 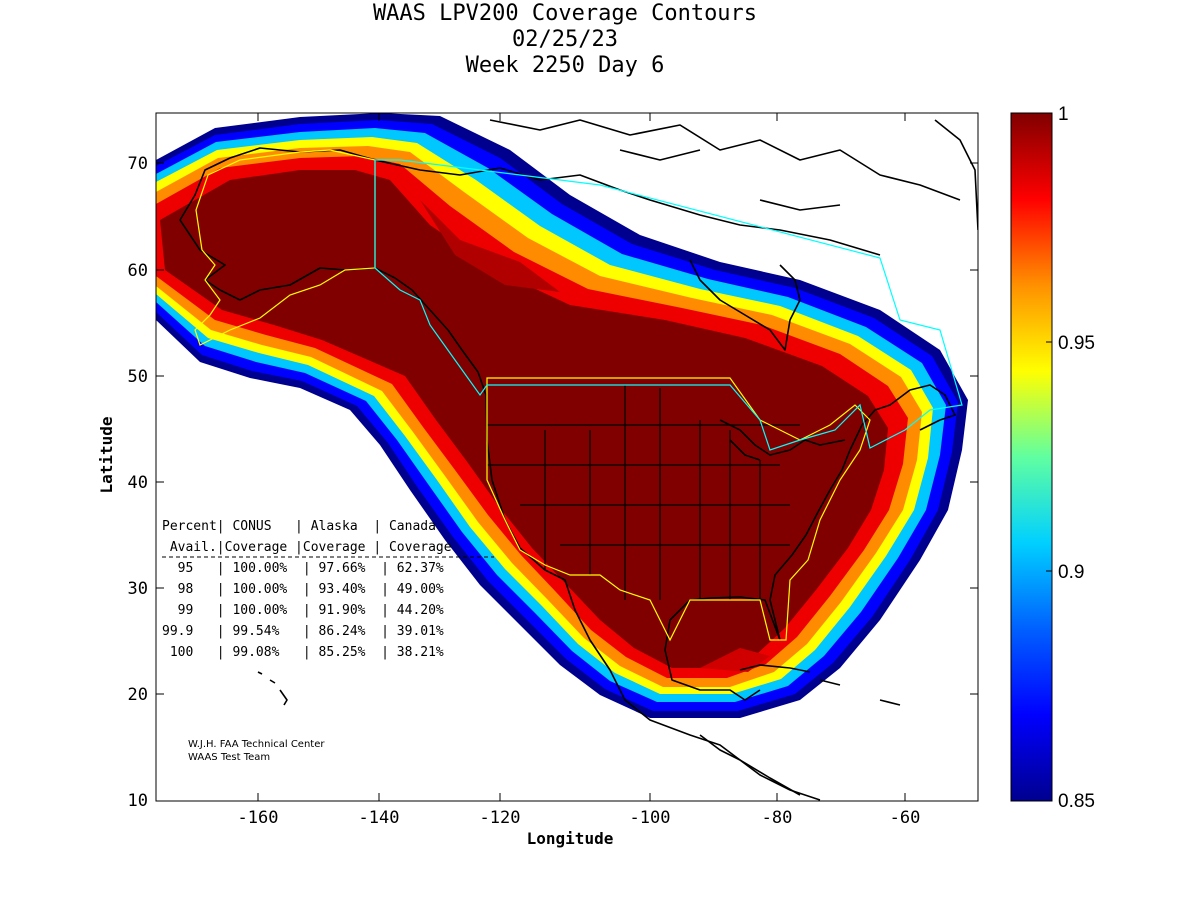 I want to click on arctic-islands, so click(x=725, y=165).